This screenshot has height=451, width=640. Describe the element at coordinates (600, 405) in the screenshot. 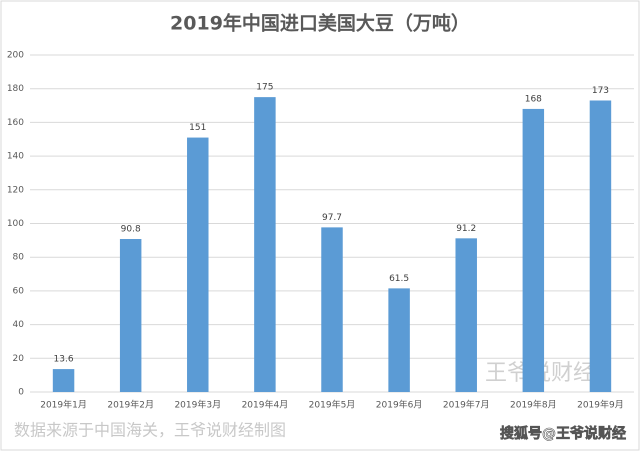

I see `x-tick-label: 2019年9月` at that location.